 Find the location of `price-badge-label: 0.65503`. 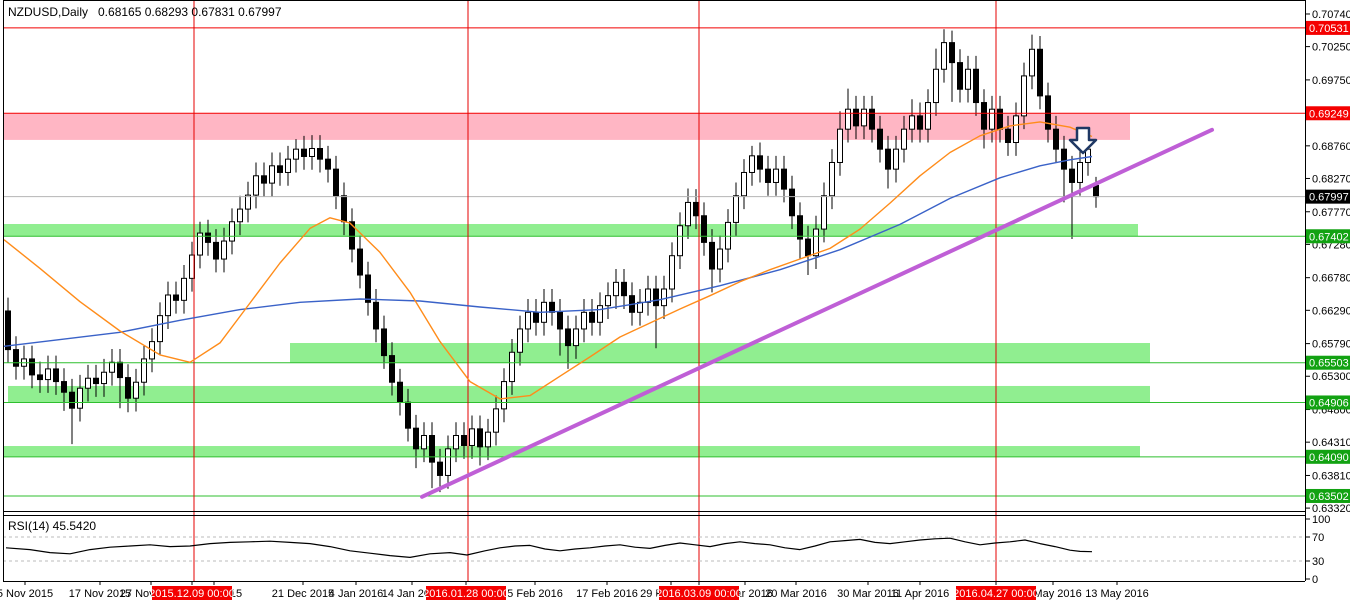

price-badge-label: 0.65503 is located at coordinates (1329, 364).